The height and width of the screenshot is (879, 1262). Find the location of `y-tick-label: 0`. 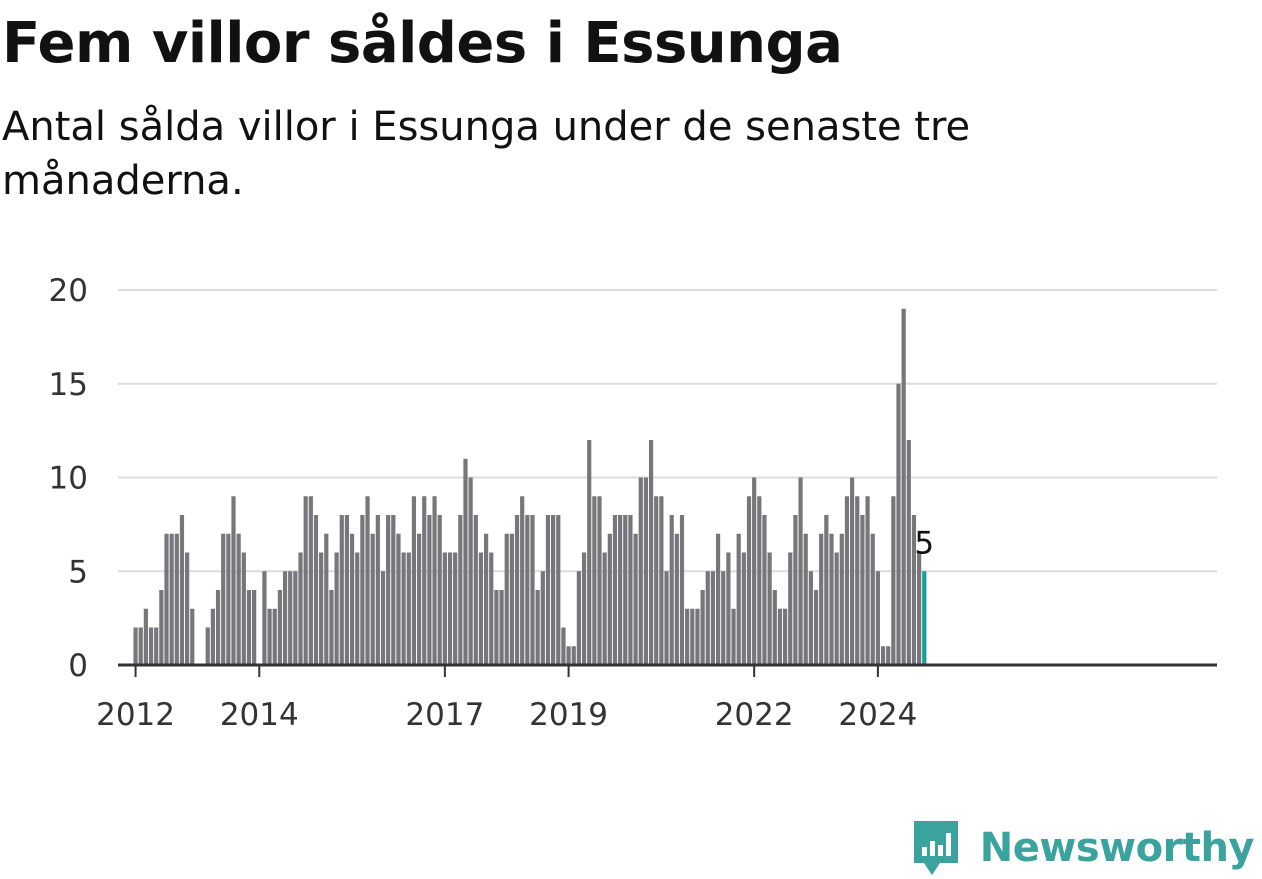

y-tick-label: 0 is located at coordinates (78, 666).